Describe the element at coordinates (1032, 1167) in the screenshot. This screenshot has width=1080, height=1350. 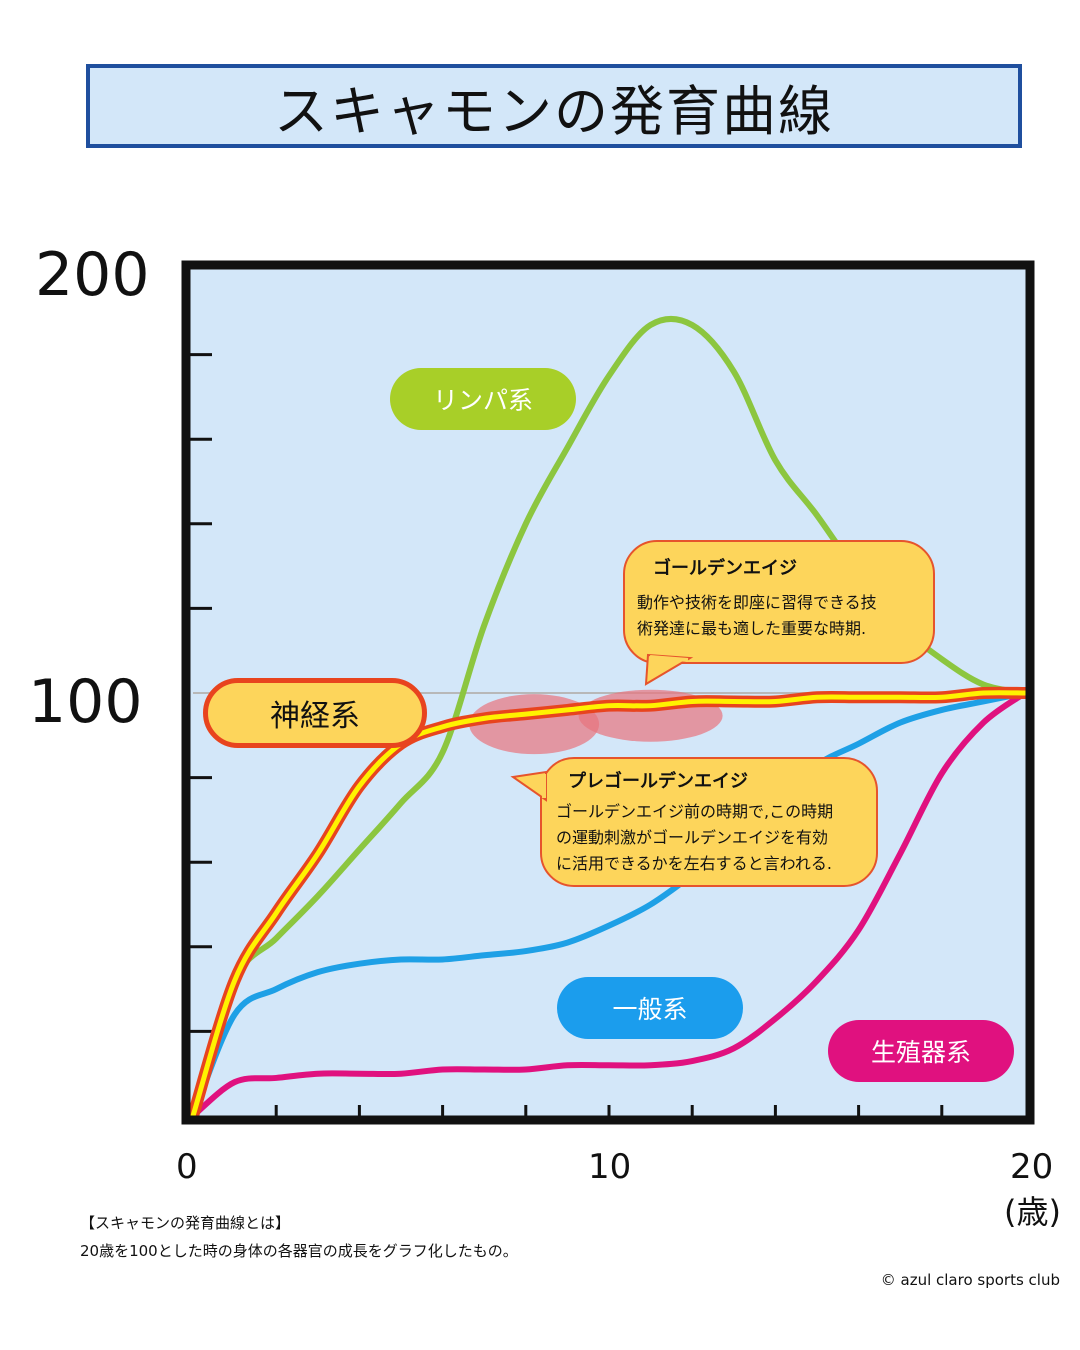
I see `x-tick-label-20: 20` at that location.